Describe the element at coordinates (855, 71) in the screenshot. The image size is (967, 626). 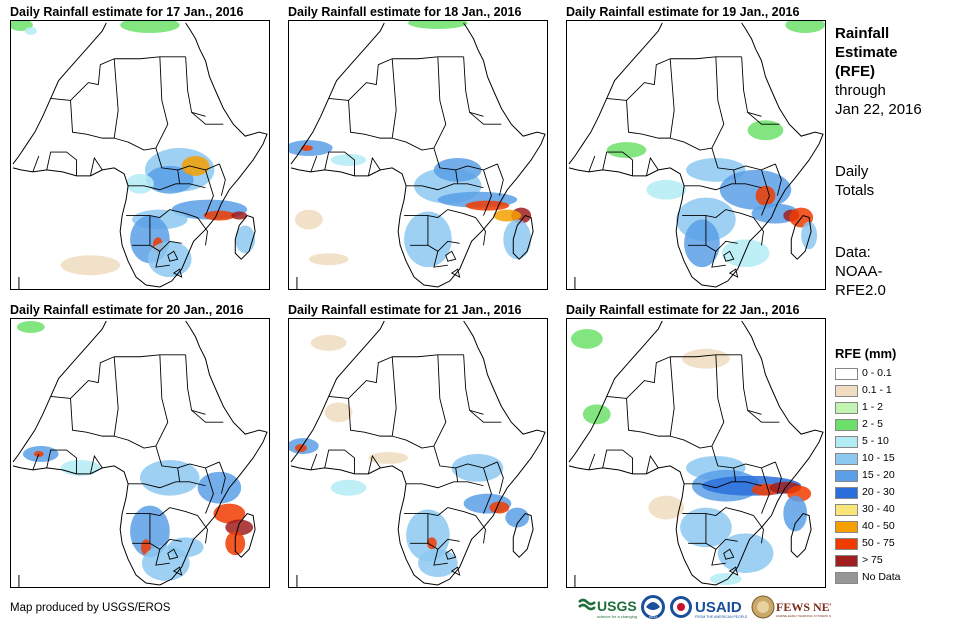
I see `sidebar-line: (RFE)` at that location.